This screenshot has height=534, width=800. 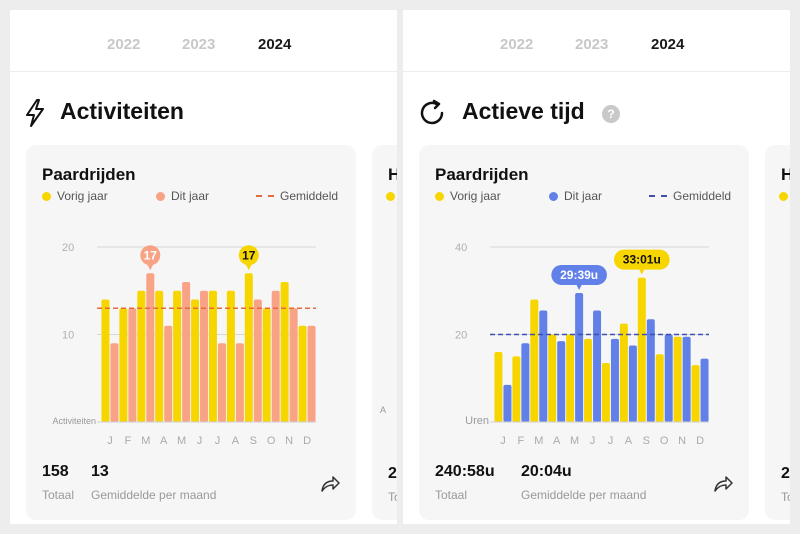 I want to click on average-value: 20:04u, so click(x=546, y=471).